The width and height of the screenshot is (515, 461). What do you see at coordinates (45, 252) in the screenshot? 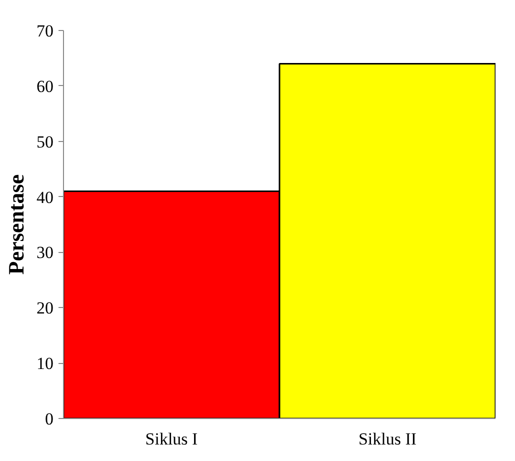
I see `y-tick-label: 30` at bounding box center [45, 252].